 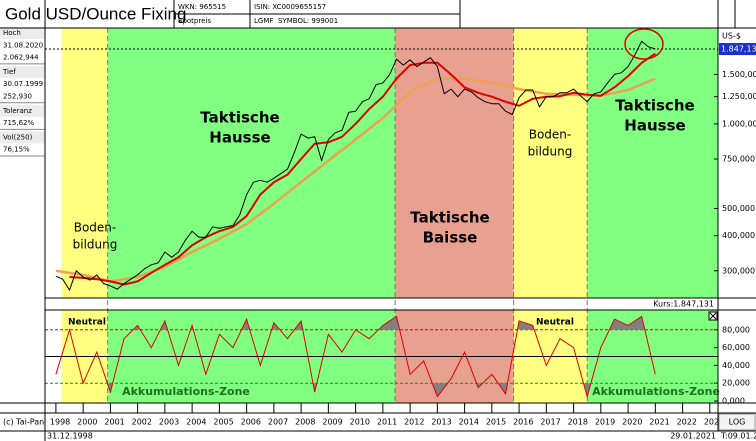 I want to click on stat-label: Vol(250), so click(x=18, y=137).